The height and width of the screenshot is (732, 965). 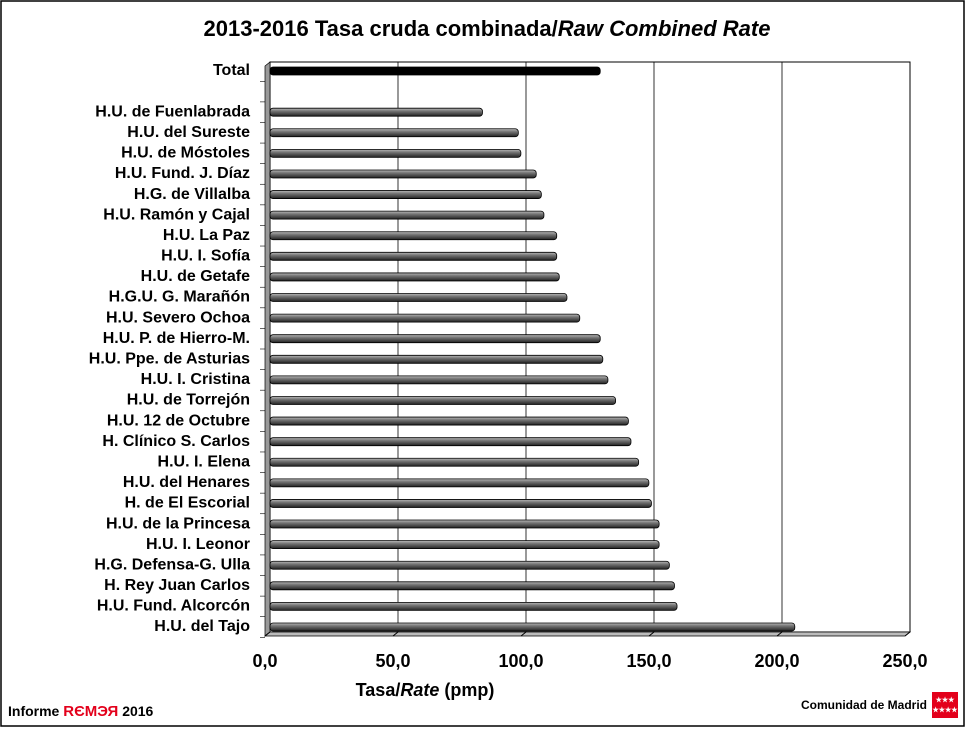 What do you see at coordinates (188, 400) in the screenshot?
I see `y-tick-label: H.U. de Torrejón` at bounding box center [188, 400].